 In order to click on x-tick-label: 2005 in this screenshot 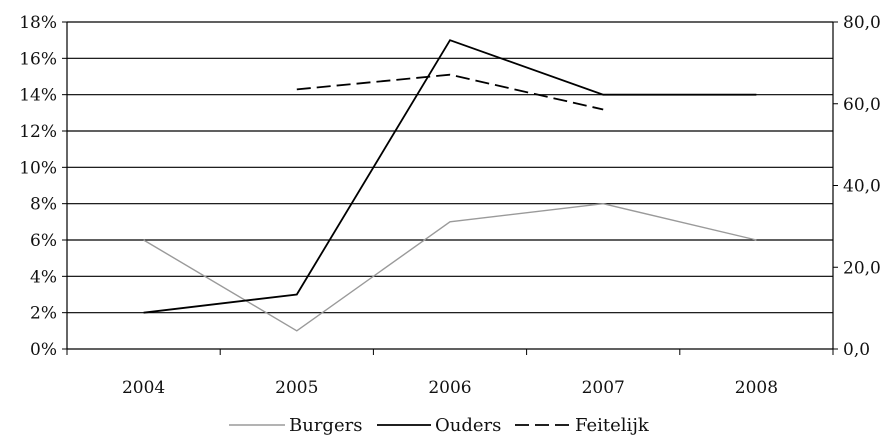, I will do `click(296, 388)`.